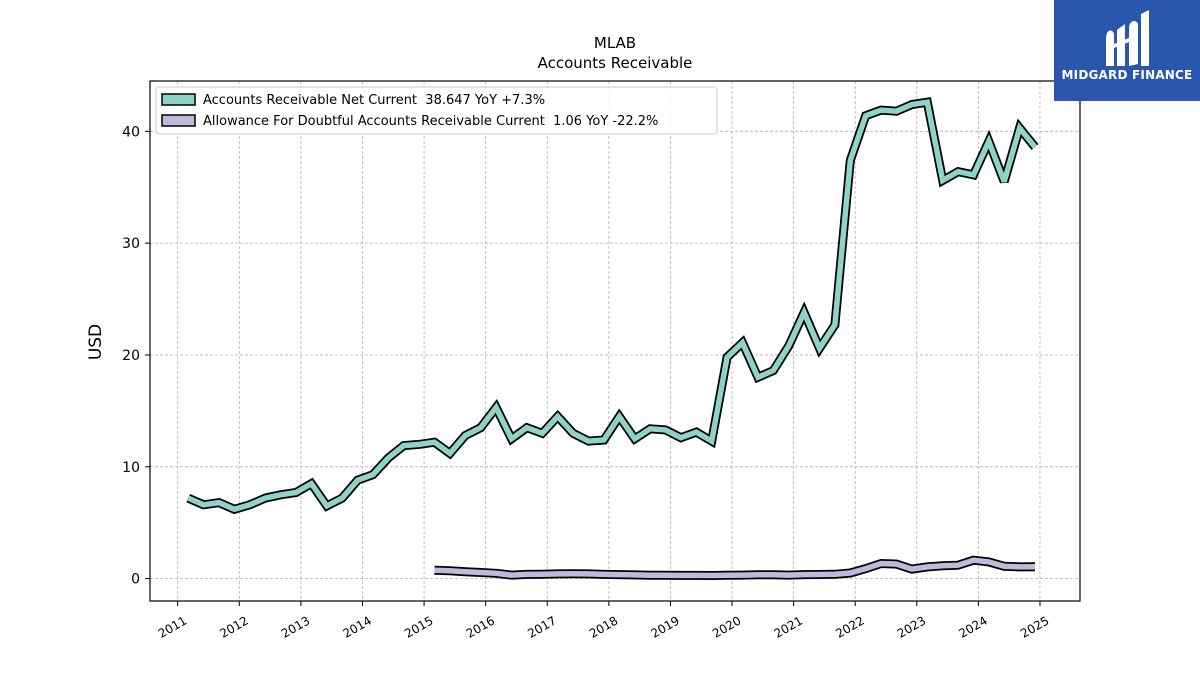 Image resolution: width=1200 pixels, height=675 pixels. I want to click on y-axis-label: USD, so click(96, 342).